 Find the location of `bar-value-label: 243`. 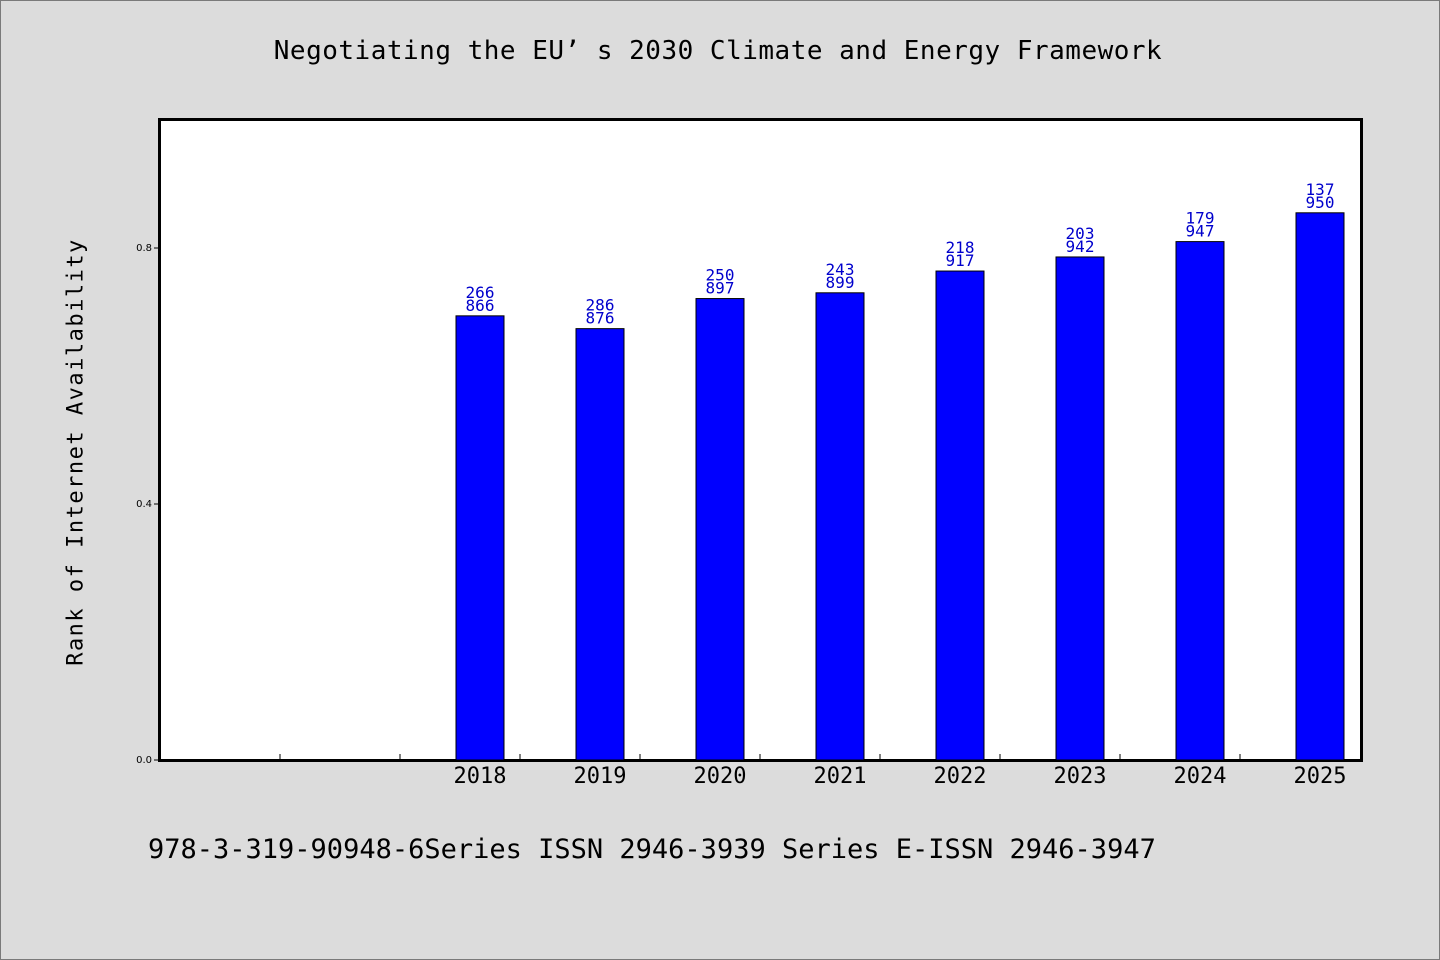

bar-value-label: 243 is located at coordinates (840, 269).